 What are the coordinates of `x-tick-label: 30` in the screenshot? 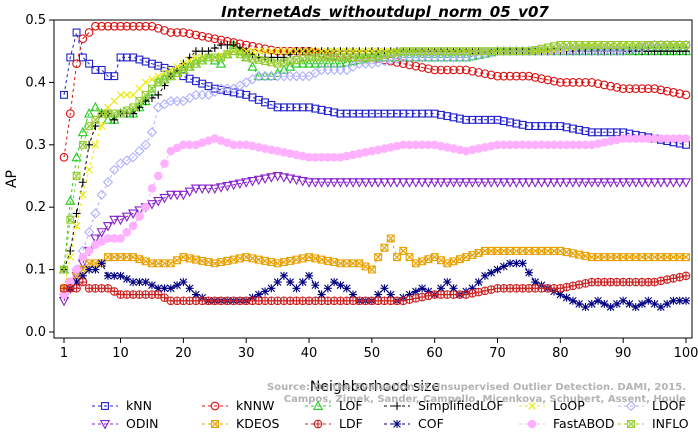 It's located at (246, 353).